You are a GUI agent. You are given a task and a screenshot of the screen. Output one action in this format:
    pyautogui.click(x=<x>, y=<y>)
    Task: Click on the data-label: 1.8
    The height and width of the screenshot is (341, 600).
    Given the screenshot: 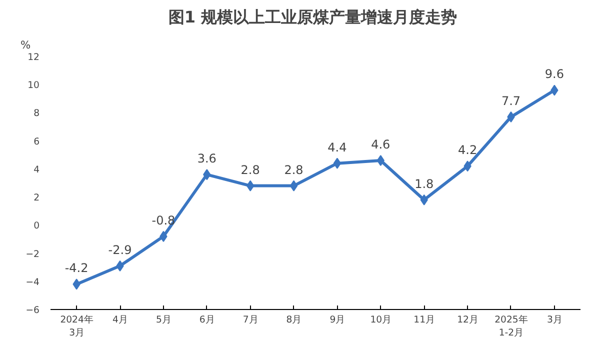 What is the action you would take?
    pyautogui.click(x=424, y=183)
    